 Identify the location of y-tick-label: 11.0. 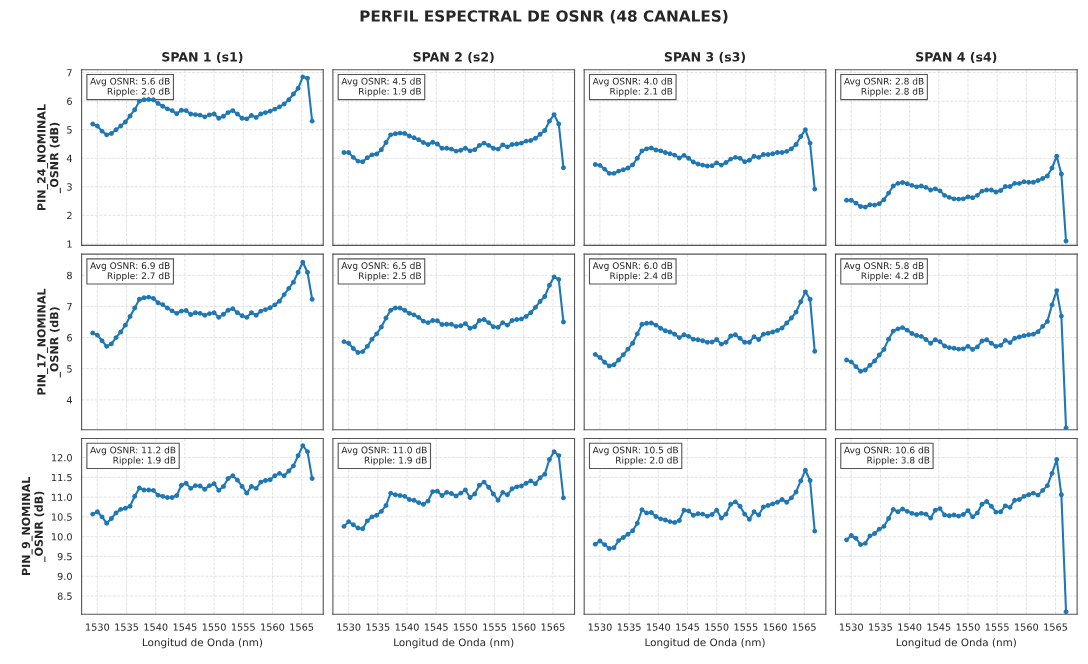
(61, 497).